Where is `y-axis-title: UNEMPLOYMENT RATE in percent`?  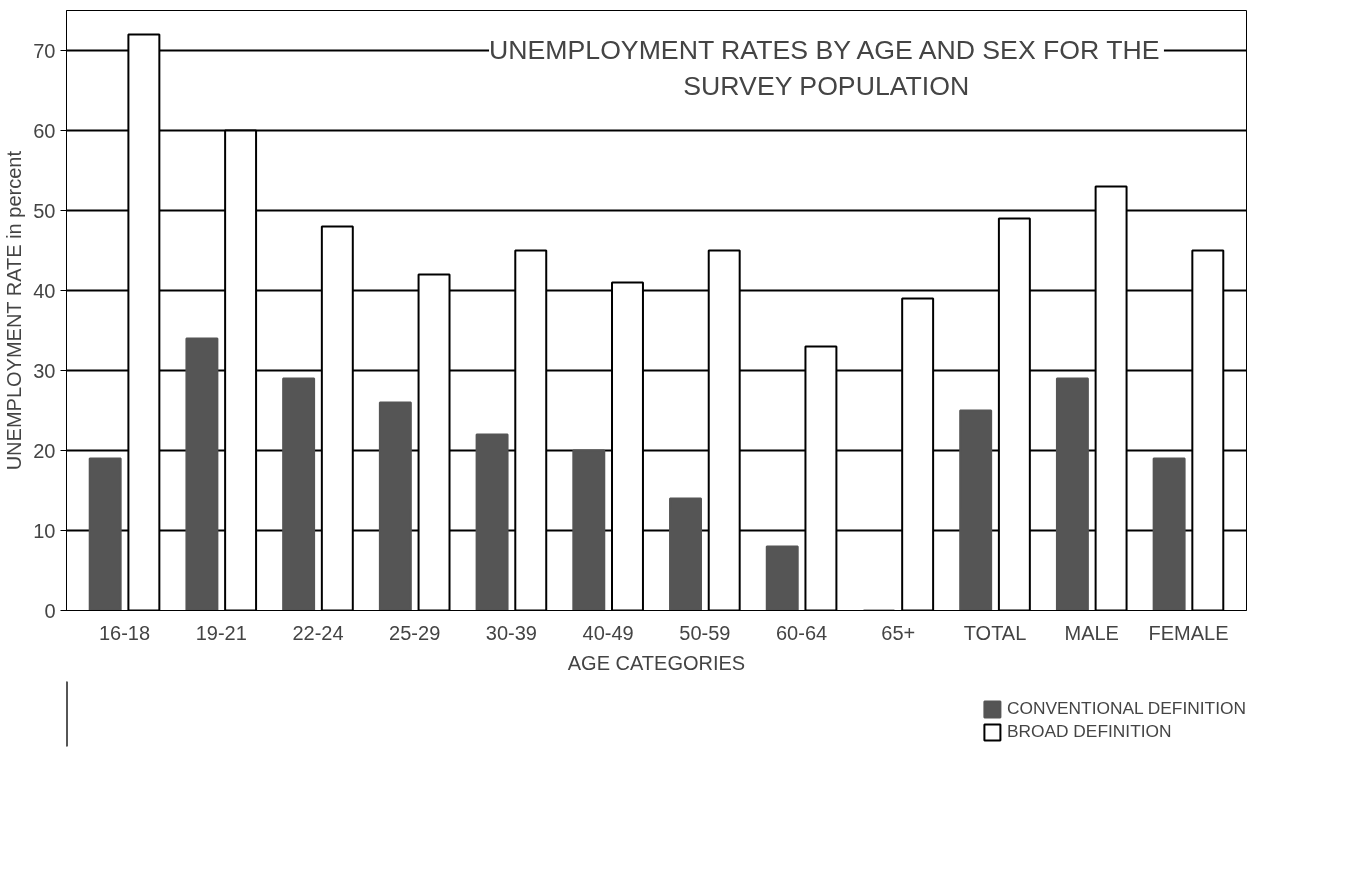
y-axis-title: UNEMPLOYMENT RATE in percent is located at coordinates (14, 310).